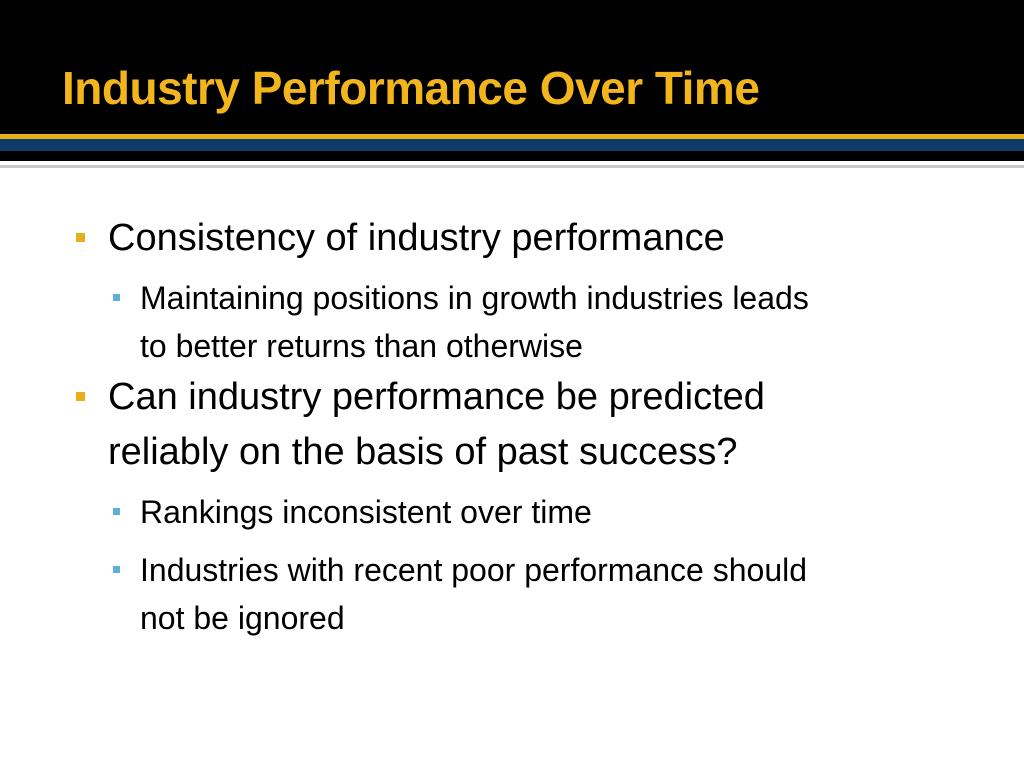 This screenshot has height=768, width=1024. Describe the element at coordinates (242, 618) in the screenshot. I see `bullet-level2-line: not be ignored` at that location.